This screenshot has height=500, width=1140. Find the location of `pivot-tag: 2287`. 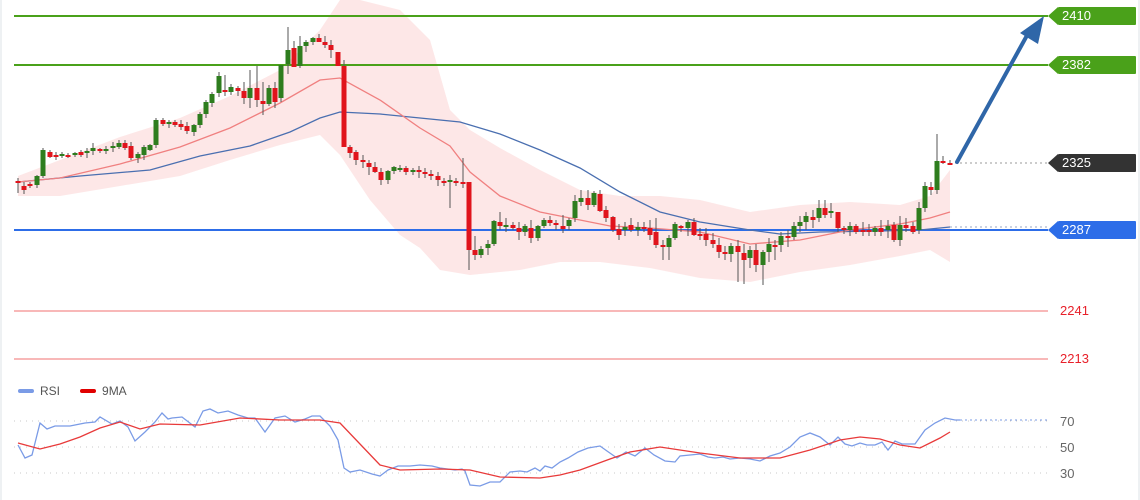

pivot-tag: 2287 is located at coordinates (1092, 230).